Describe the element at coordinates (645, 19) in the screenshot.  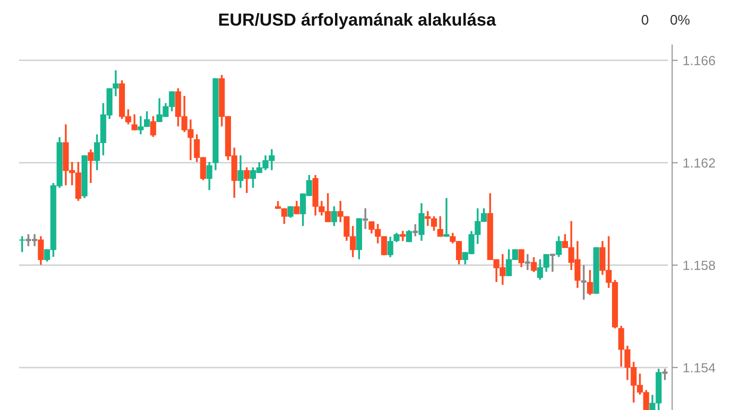
I see `text: 0` at that location.